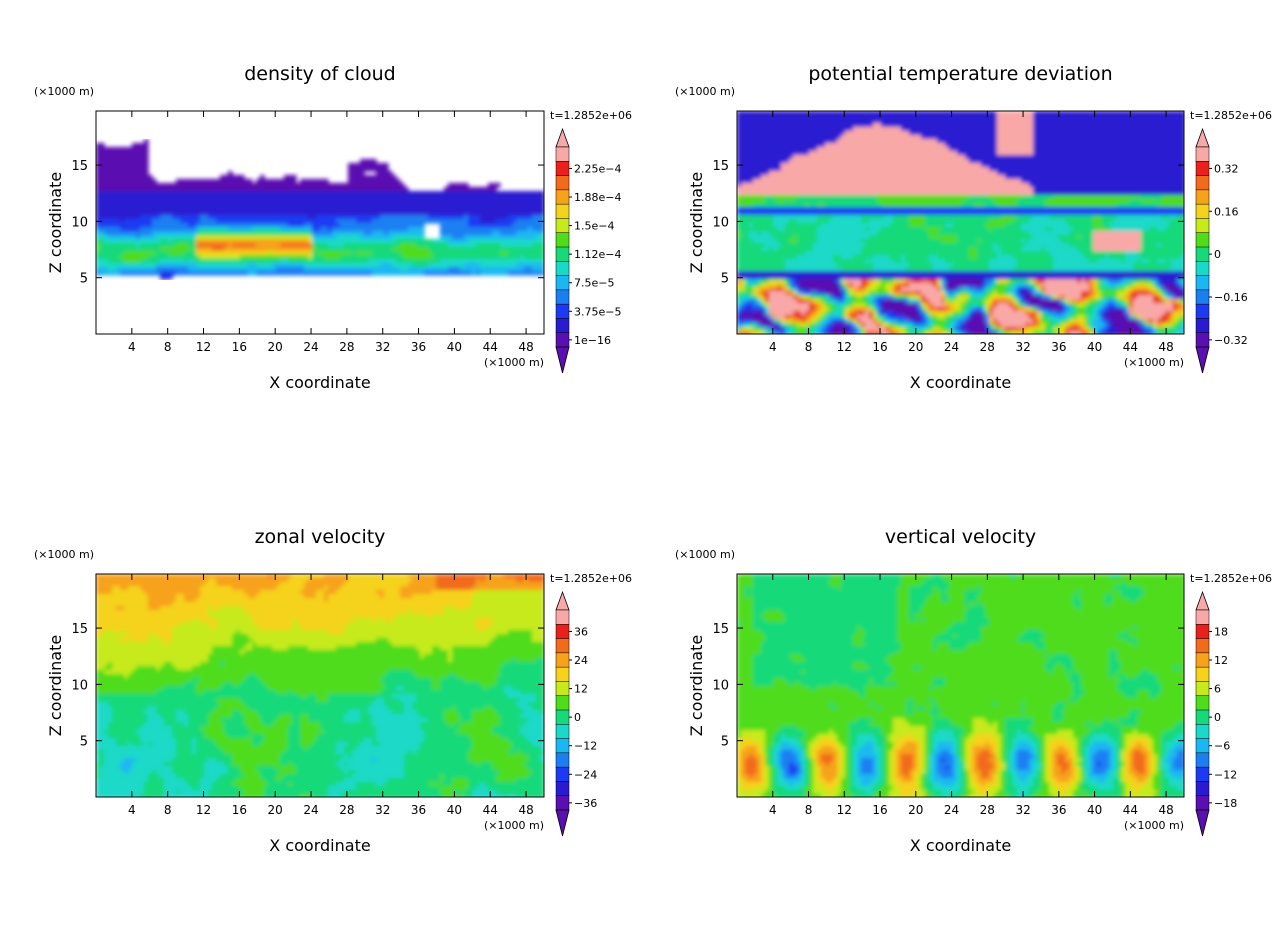 The width and height of the screenshot is (1280, 930). I want to click on colorbar-label: −12, so click(1225, 774).